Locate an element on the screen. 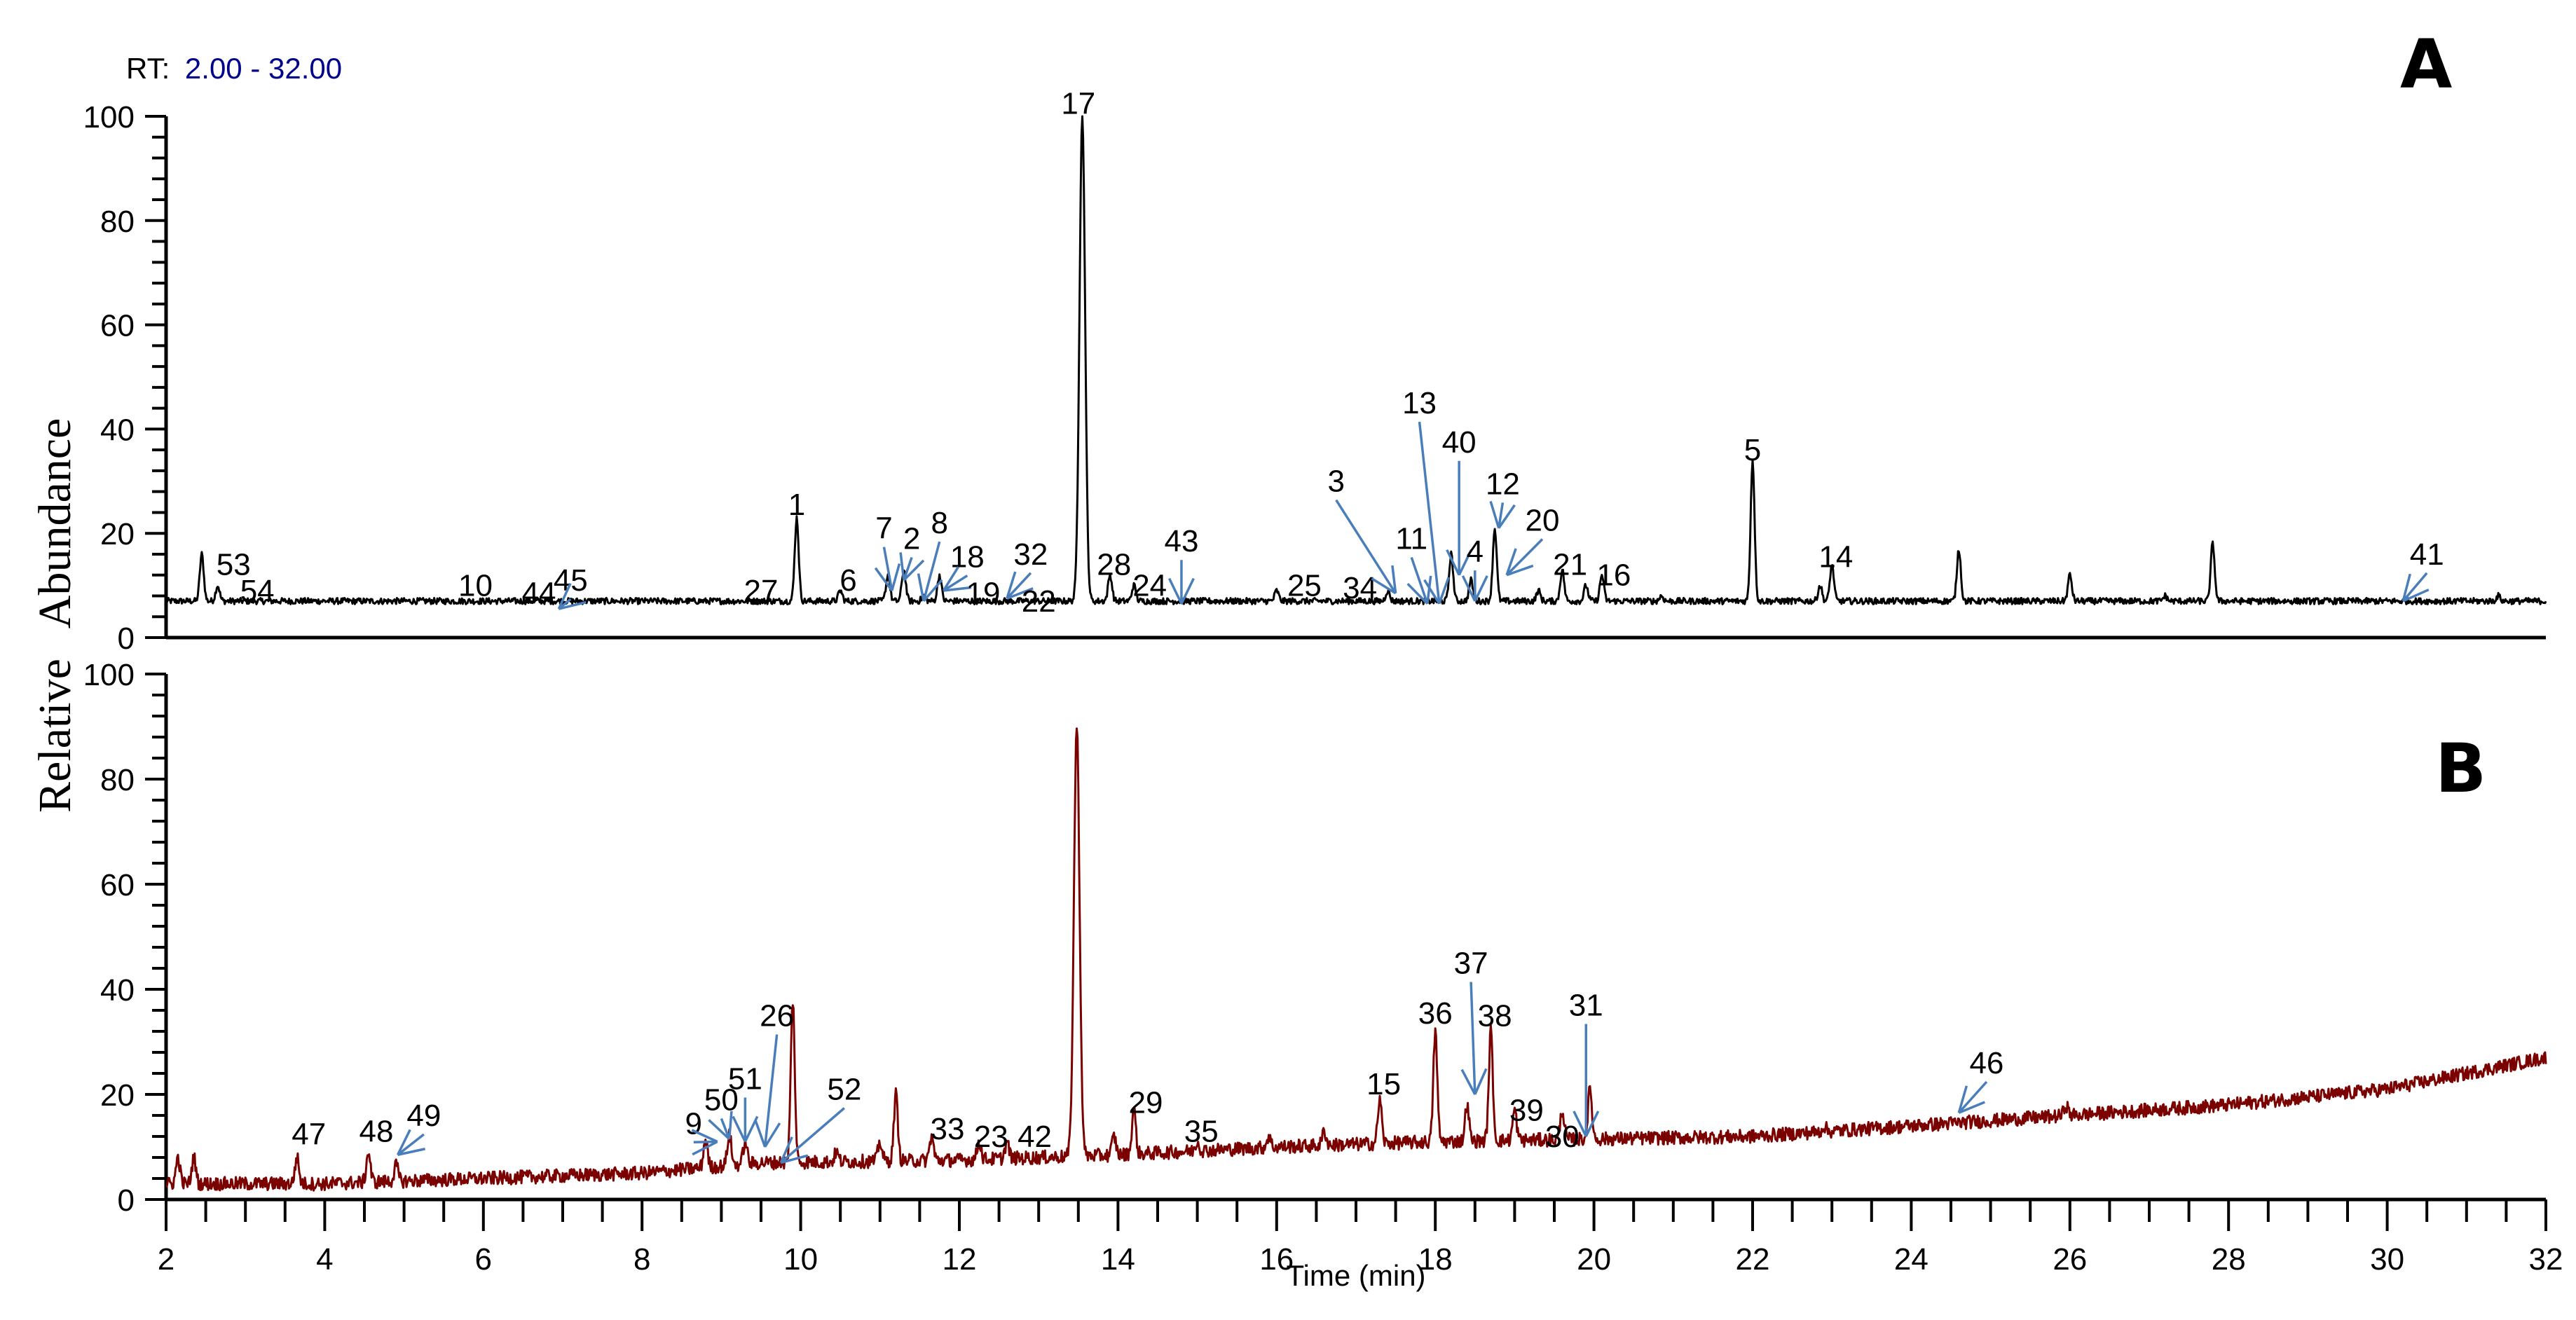 Image resolution: width=2576 pixels, height=1320 pixels. peak-annotation: 42 is located at coordinates (1035, 1137).